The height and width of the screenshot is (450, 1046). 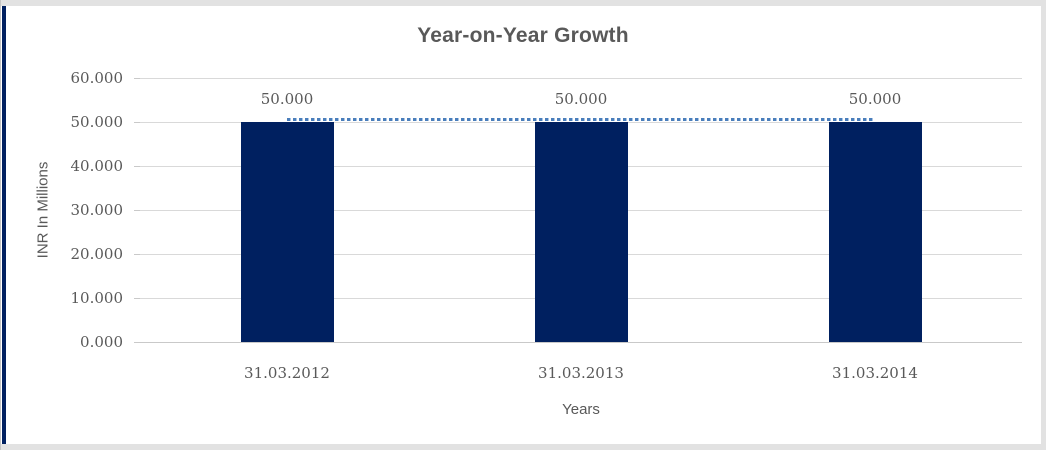 I want to click on frame-border-bottom, so click(x=523, y=447).